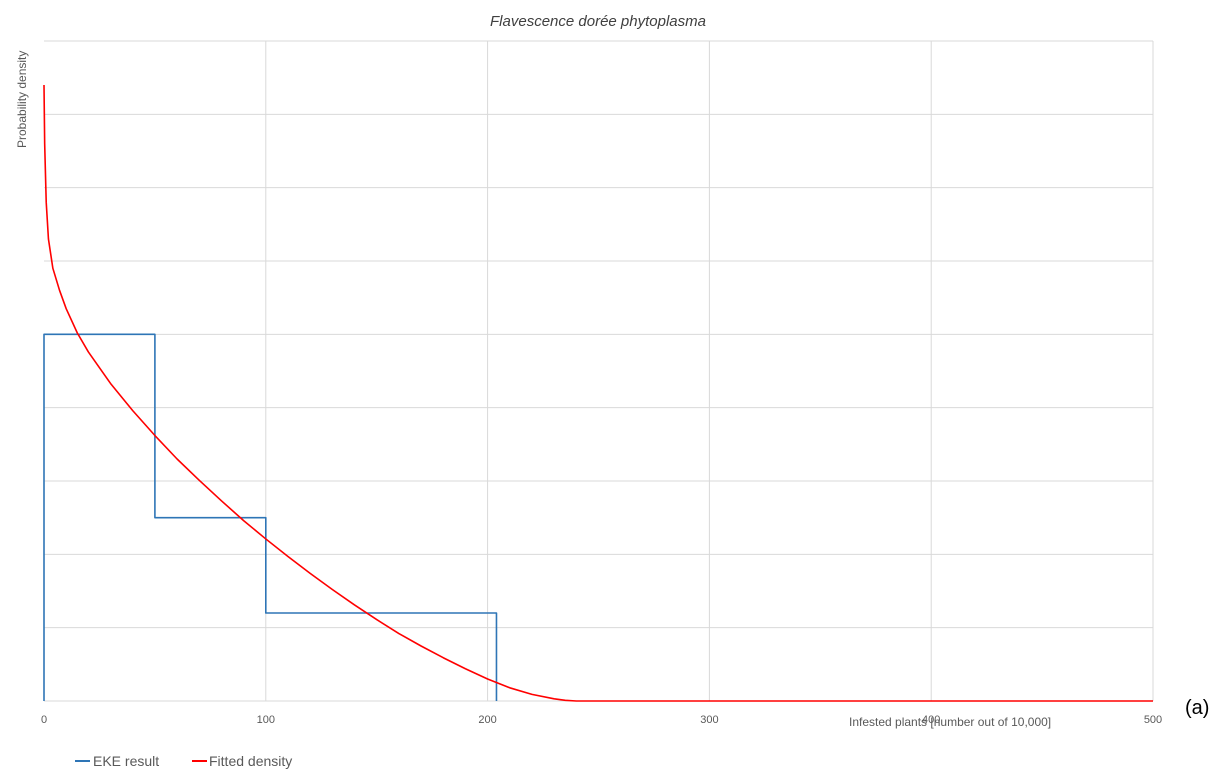 This screenshot has width=1222, height=773. What do you see at coordinates (950, 722) in the screenshot?
I see `x-axis-label: Infested plants [number out of 10,000]` at bounding box center [950, 722].